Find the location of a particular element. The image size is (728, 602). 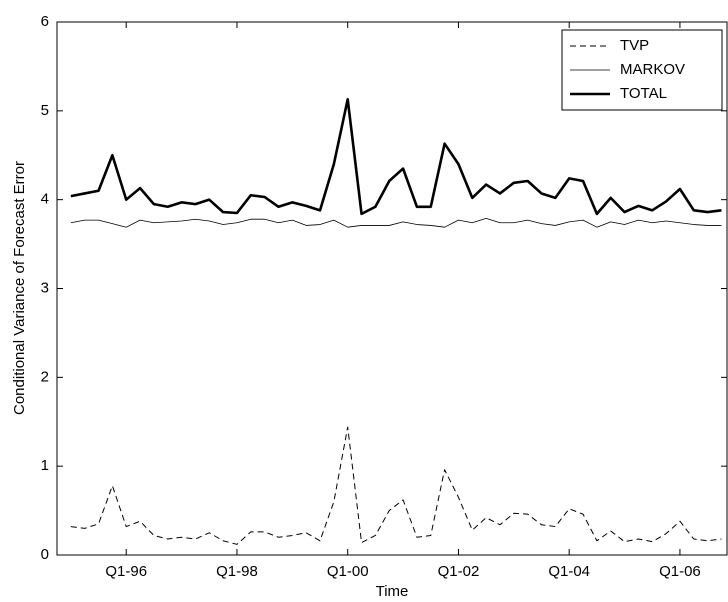

y-tick-label: 4 is located at coordinates (45, 199).